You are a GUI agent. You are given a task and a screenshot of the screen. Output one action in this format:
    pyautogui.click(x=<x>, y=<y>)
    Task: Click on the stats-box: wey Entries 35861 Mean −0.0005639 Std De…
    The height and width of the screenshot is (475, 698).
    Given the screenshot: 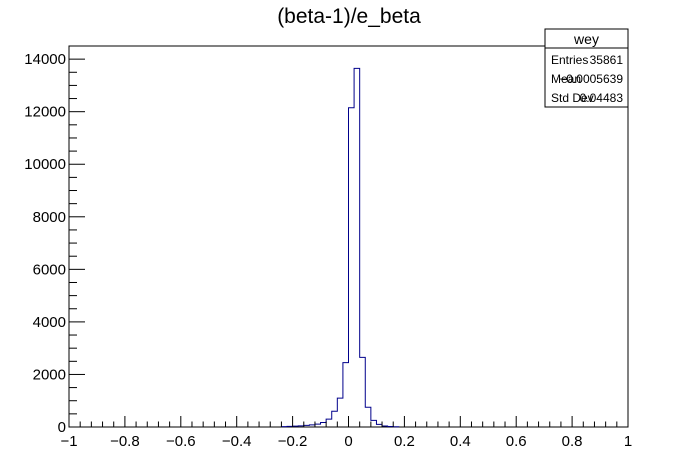 What is the action you would take?
    pyautogui.click(x=586, y=68)
    